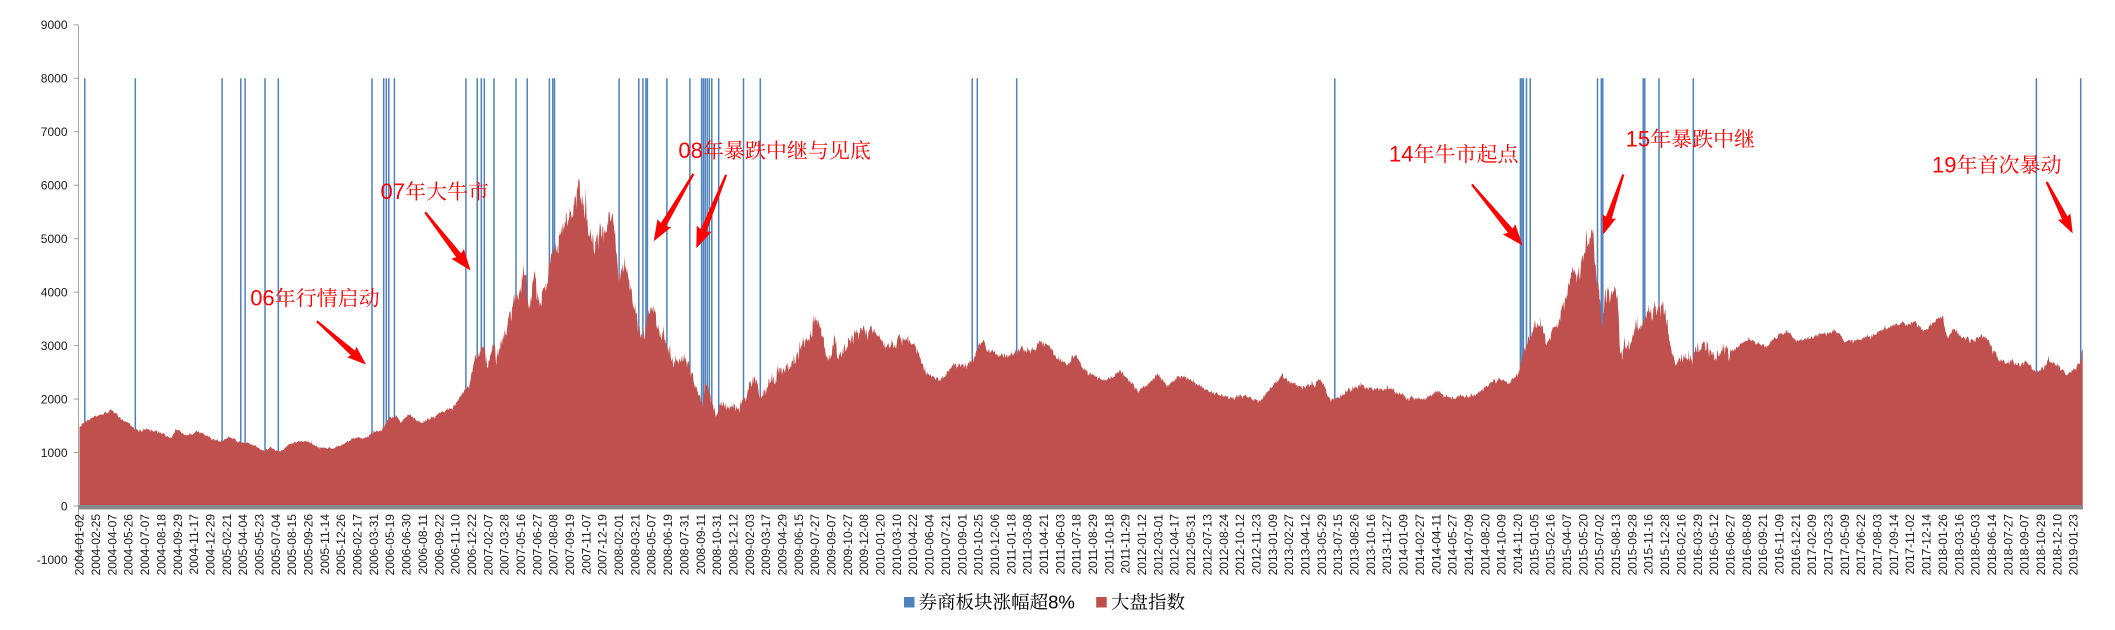  What do you see at coordinates (619, 545) in the screenshot?
I see `svg-text: 2008-02-01` at bounding box center [619, 545].